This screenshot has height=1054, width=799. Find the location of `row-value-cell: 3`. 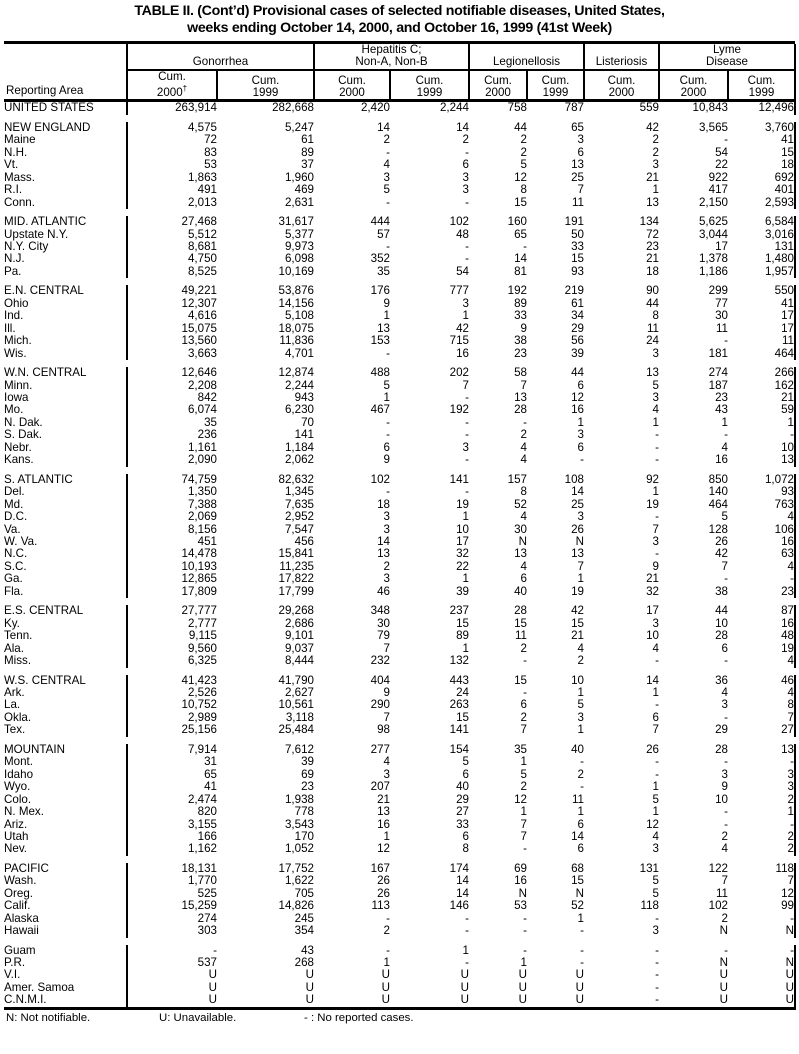

row-value-cell: 3 is located at coordinates (386, 529).